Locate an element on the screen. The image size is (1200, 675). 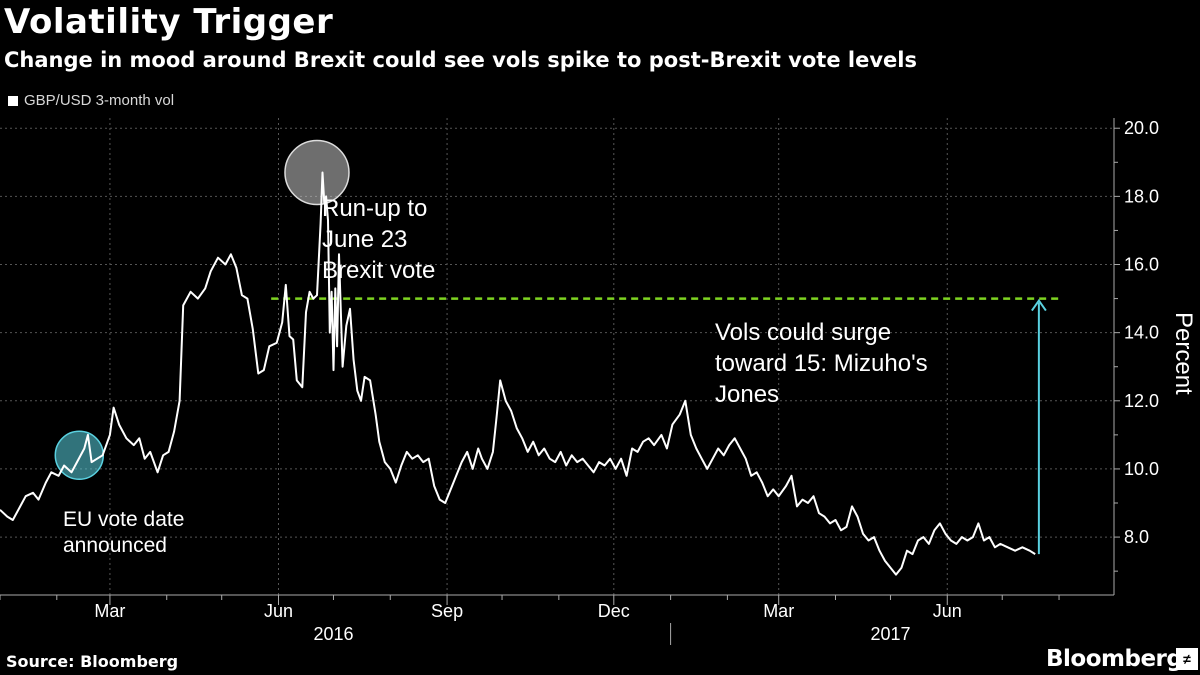
y-tick-label: 10.0 is located at coordinates (1141, 469).